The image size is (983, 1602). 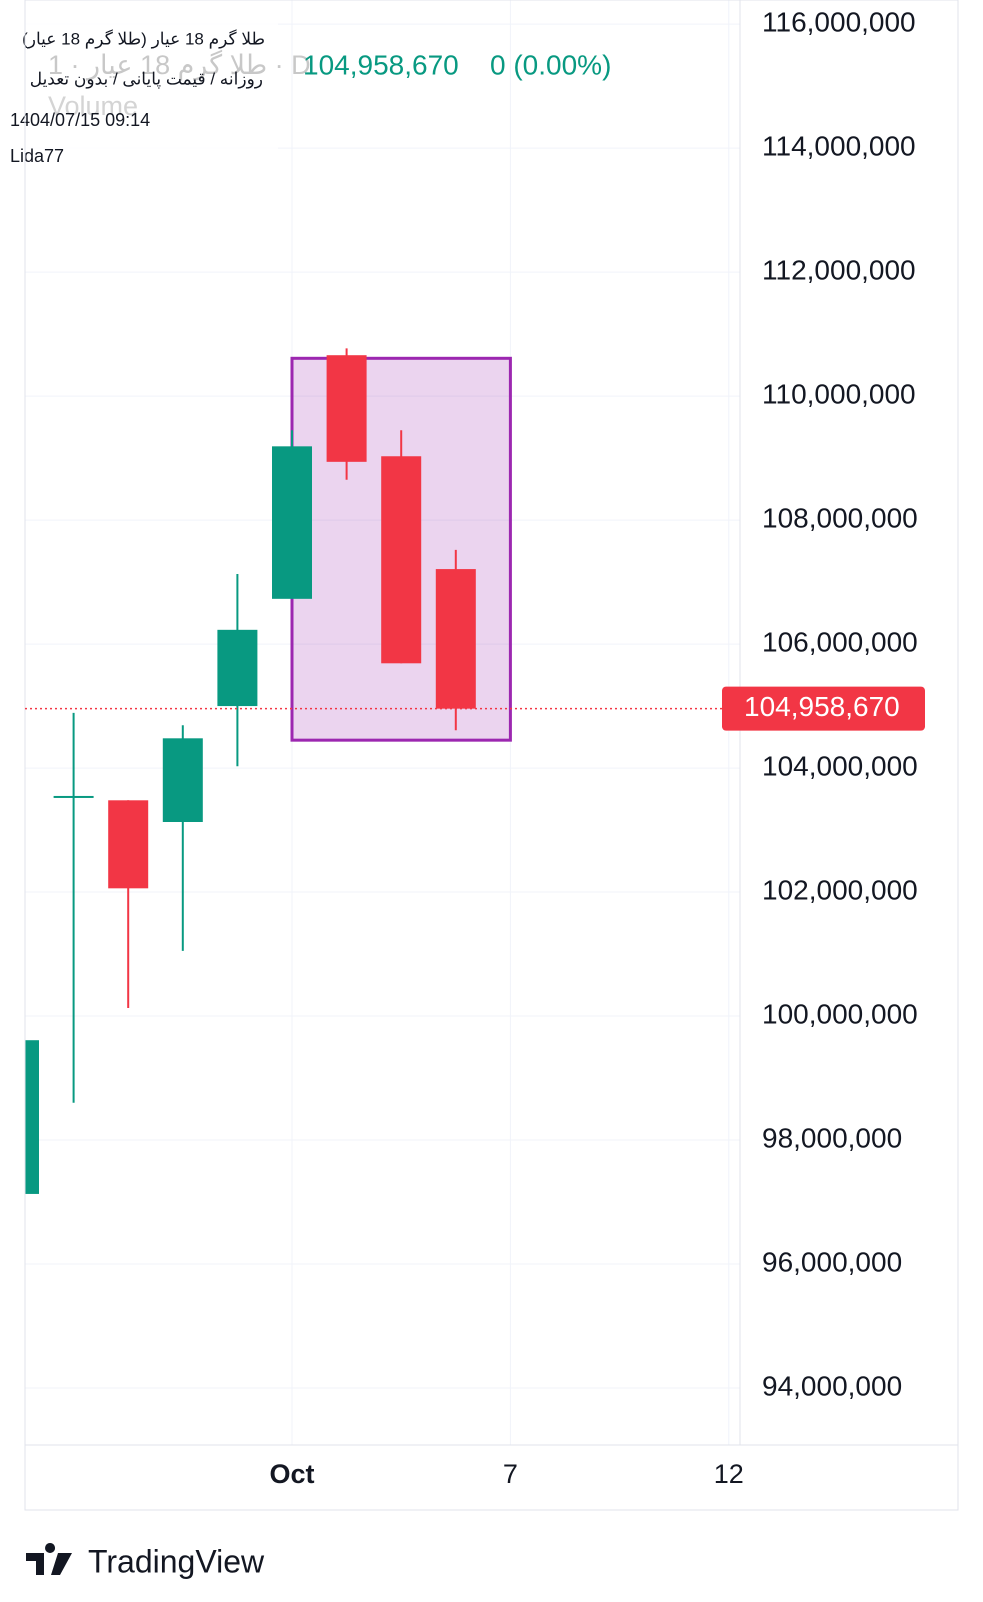 I want to click on y-tick-label: 108,000,000, so click(x=840, y=517).